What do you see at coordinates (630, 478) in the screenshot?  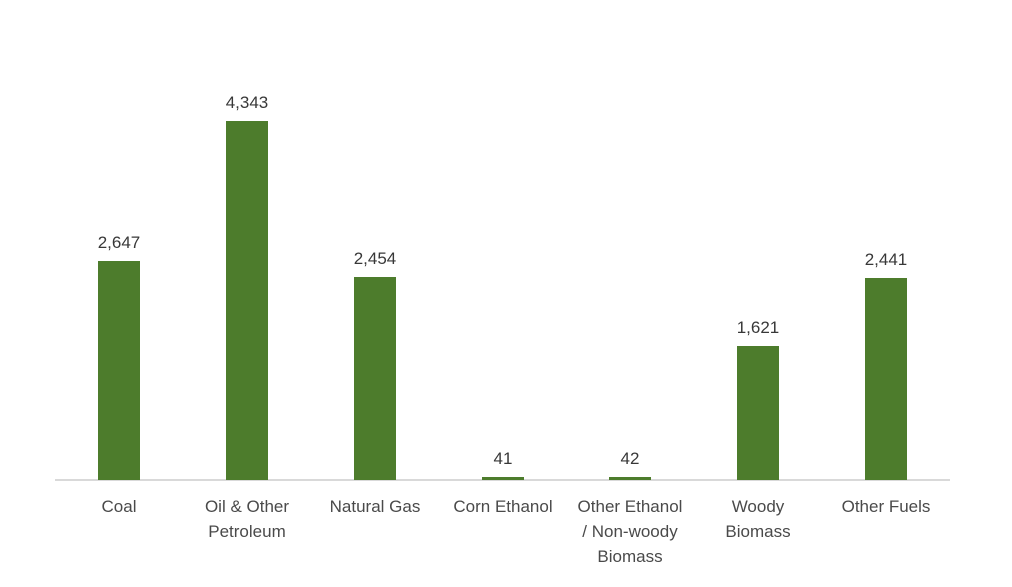 I see `bar-other-ethanol-non-woody-biomass` at bounding box center [630, 478].